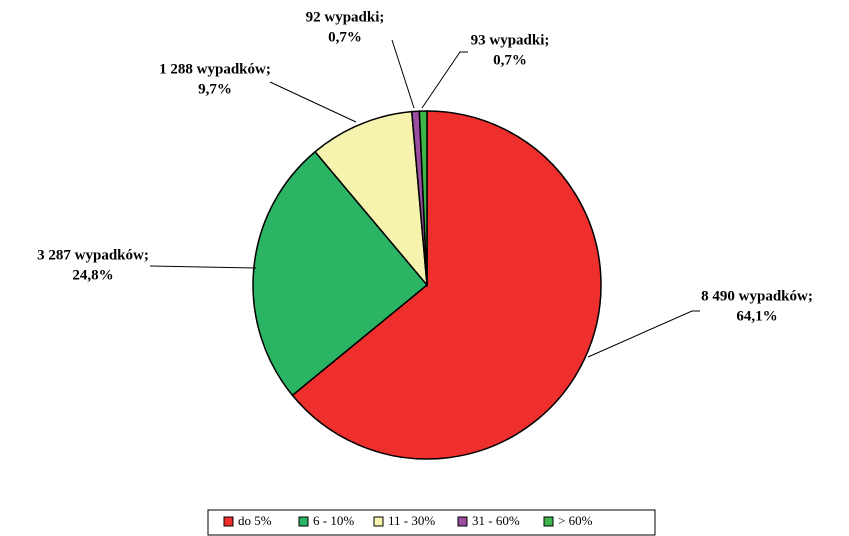 Image resolution: width=849 pixels, height=536 pixels. I want to click on data-label-percent: 64,1%, so click(756, 316).